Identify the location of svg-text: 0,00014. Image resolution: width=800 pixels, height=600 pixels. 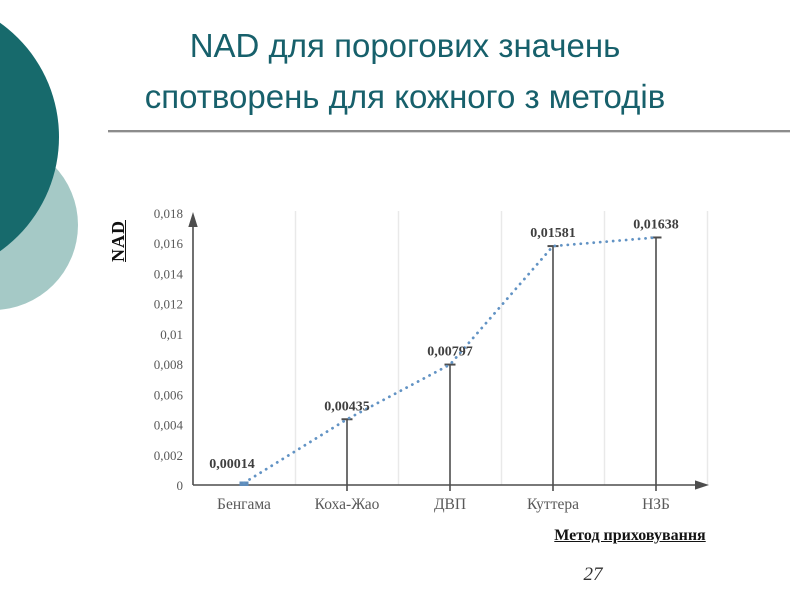
(232, 464).